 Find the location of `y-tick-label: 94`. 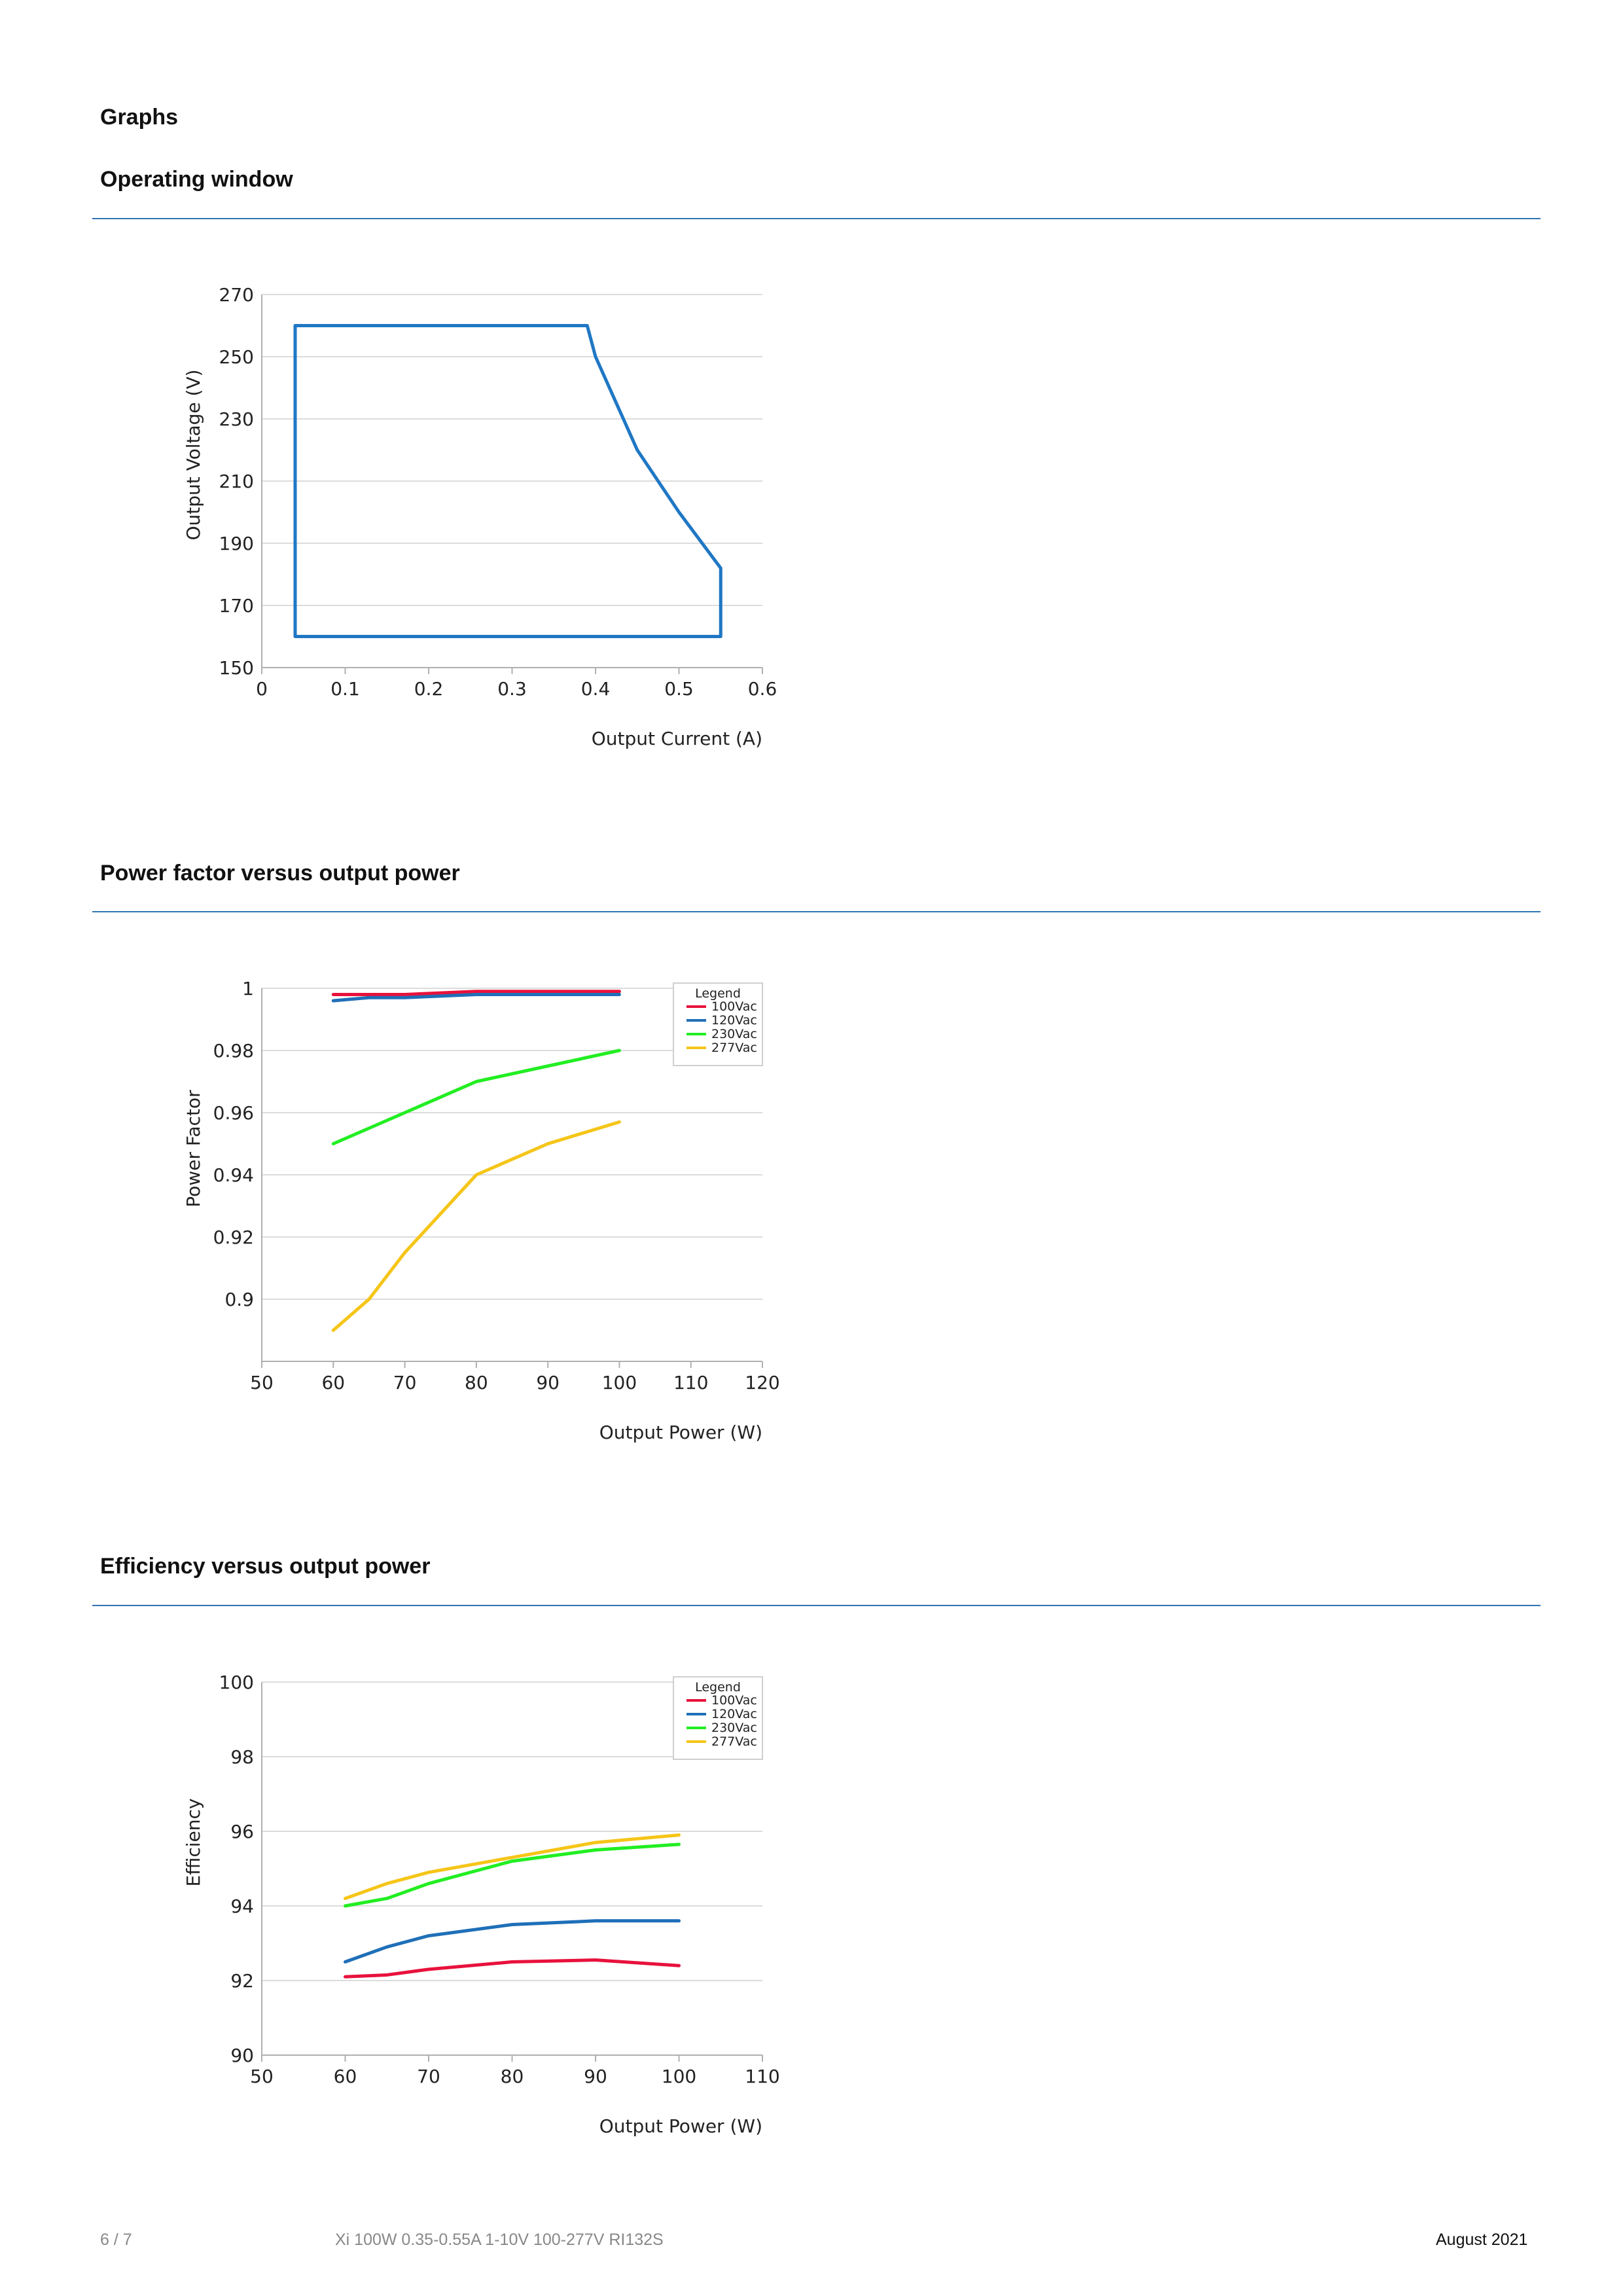

y-tick-label: 94 is located at coordinates (242, 1906).